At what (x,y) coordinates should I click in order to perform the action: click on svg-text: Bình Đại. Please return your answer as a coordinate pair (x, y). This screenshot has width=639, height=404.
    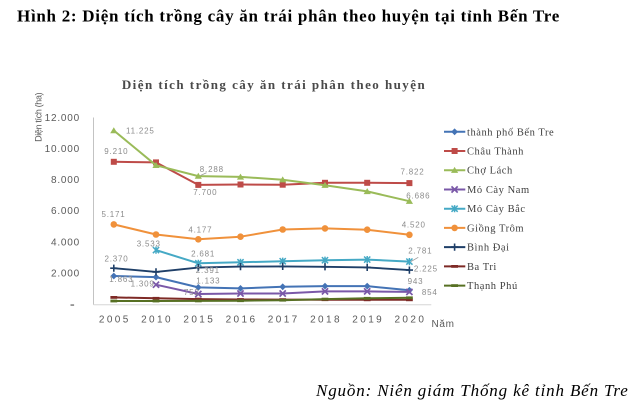
    Looking at the image, I should click on (488, 248).